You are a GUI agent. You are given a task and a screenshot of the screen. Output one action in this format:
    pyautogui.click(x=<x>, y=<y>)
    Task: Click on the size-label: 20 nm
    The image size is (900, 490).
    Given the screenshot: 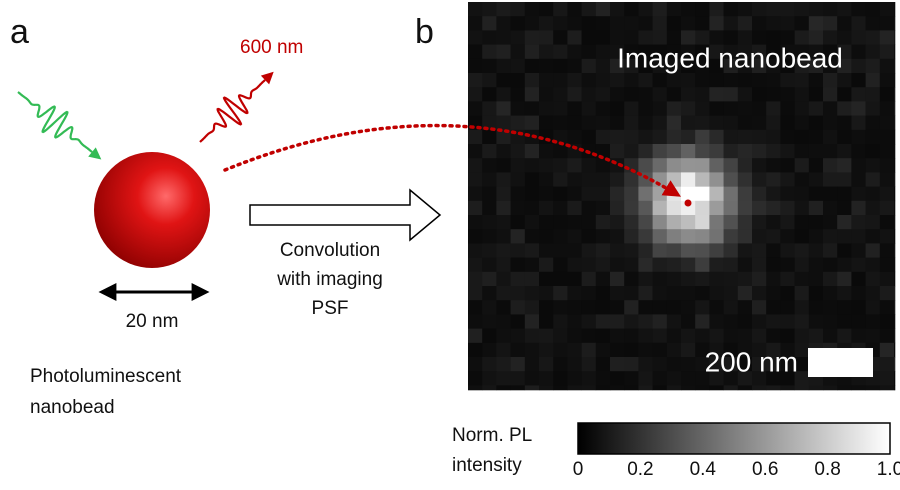 What is the action you would take?
    pyautogui.click(x=152, y=321)
    